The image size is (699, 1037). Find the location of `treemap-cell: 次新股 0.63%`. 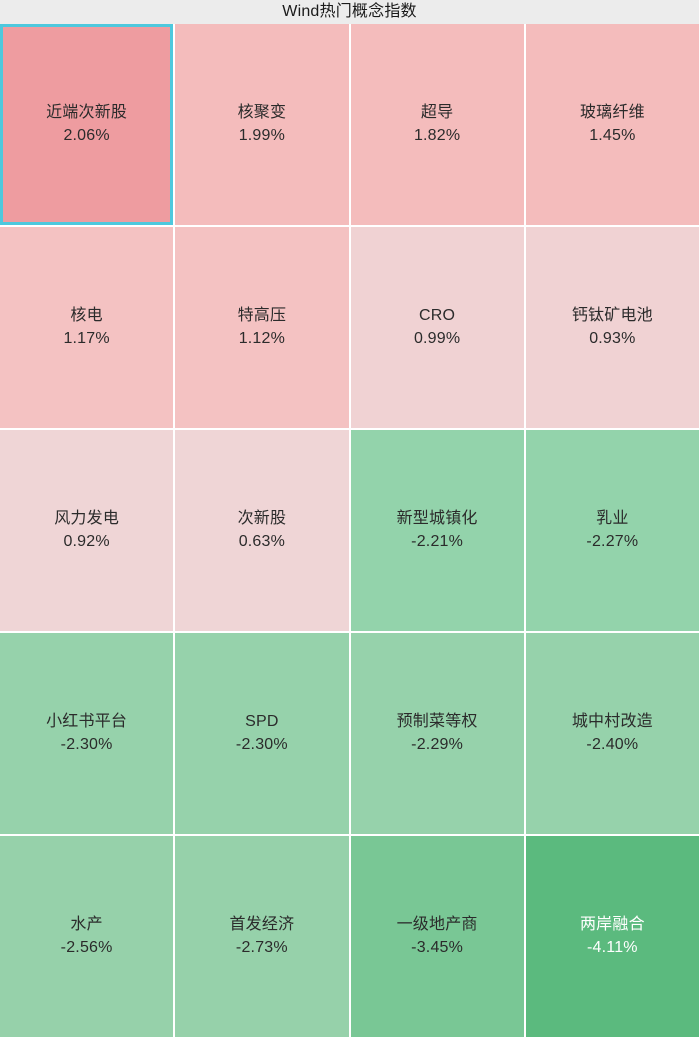

treemap-cell: 次新股 0.63% is located at coordinates (262, 530).